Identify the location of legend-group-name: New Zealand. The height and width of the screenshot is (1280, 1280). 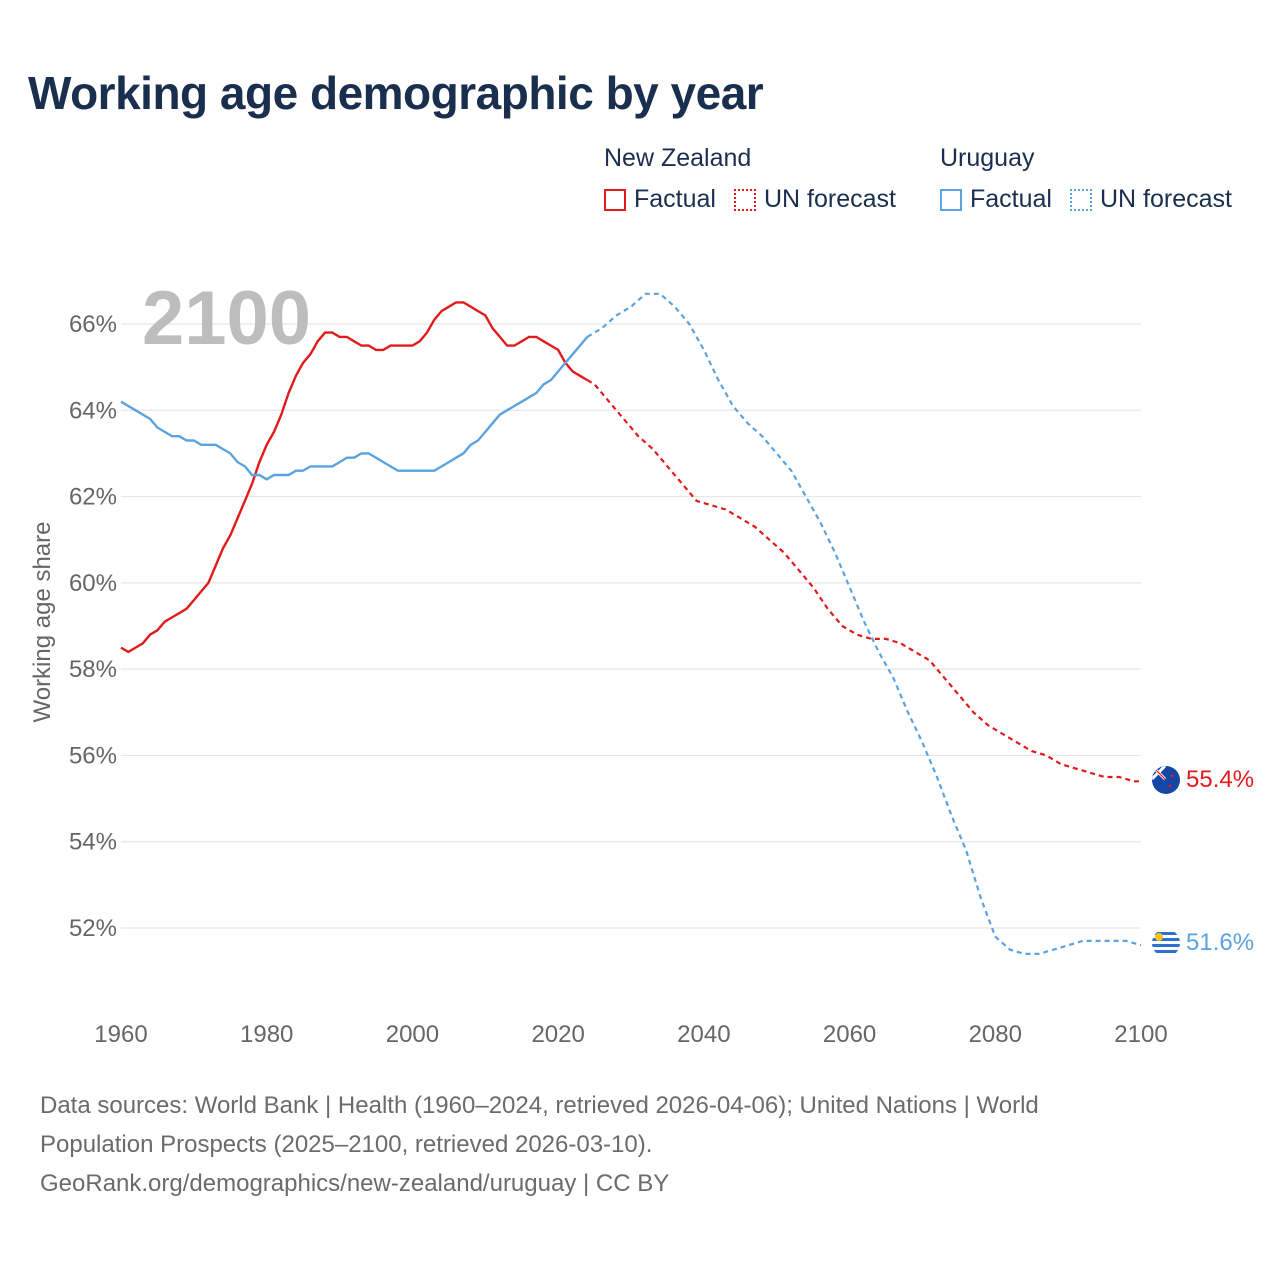
(678, 158).